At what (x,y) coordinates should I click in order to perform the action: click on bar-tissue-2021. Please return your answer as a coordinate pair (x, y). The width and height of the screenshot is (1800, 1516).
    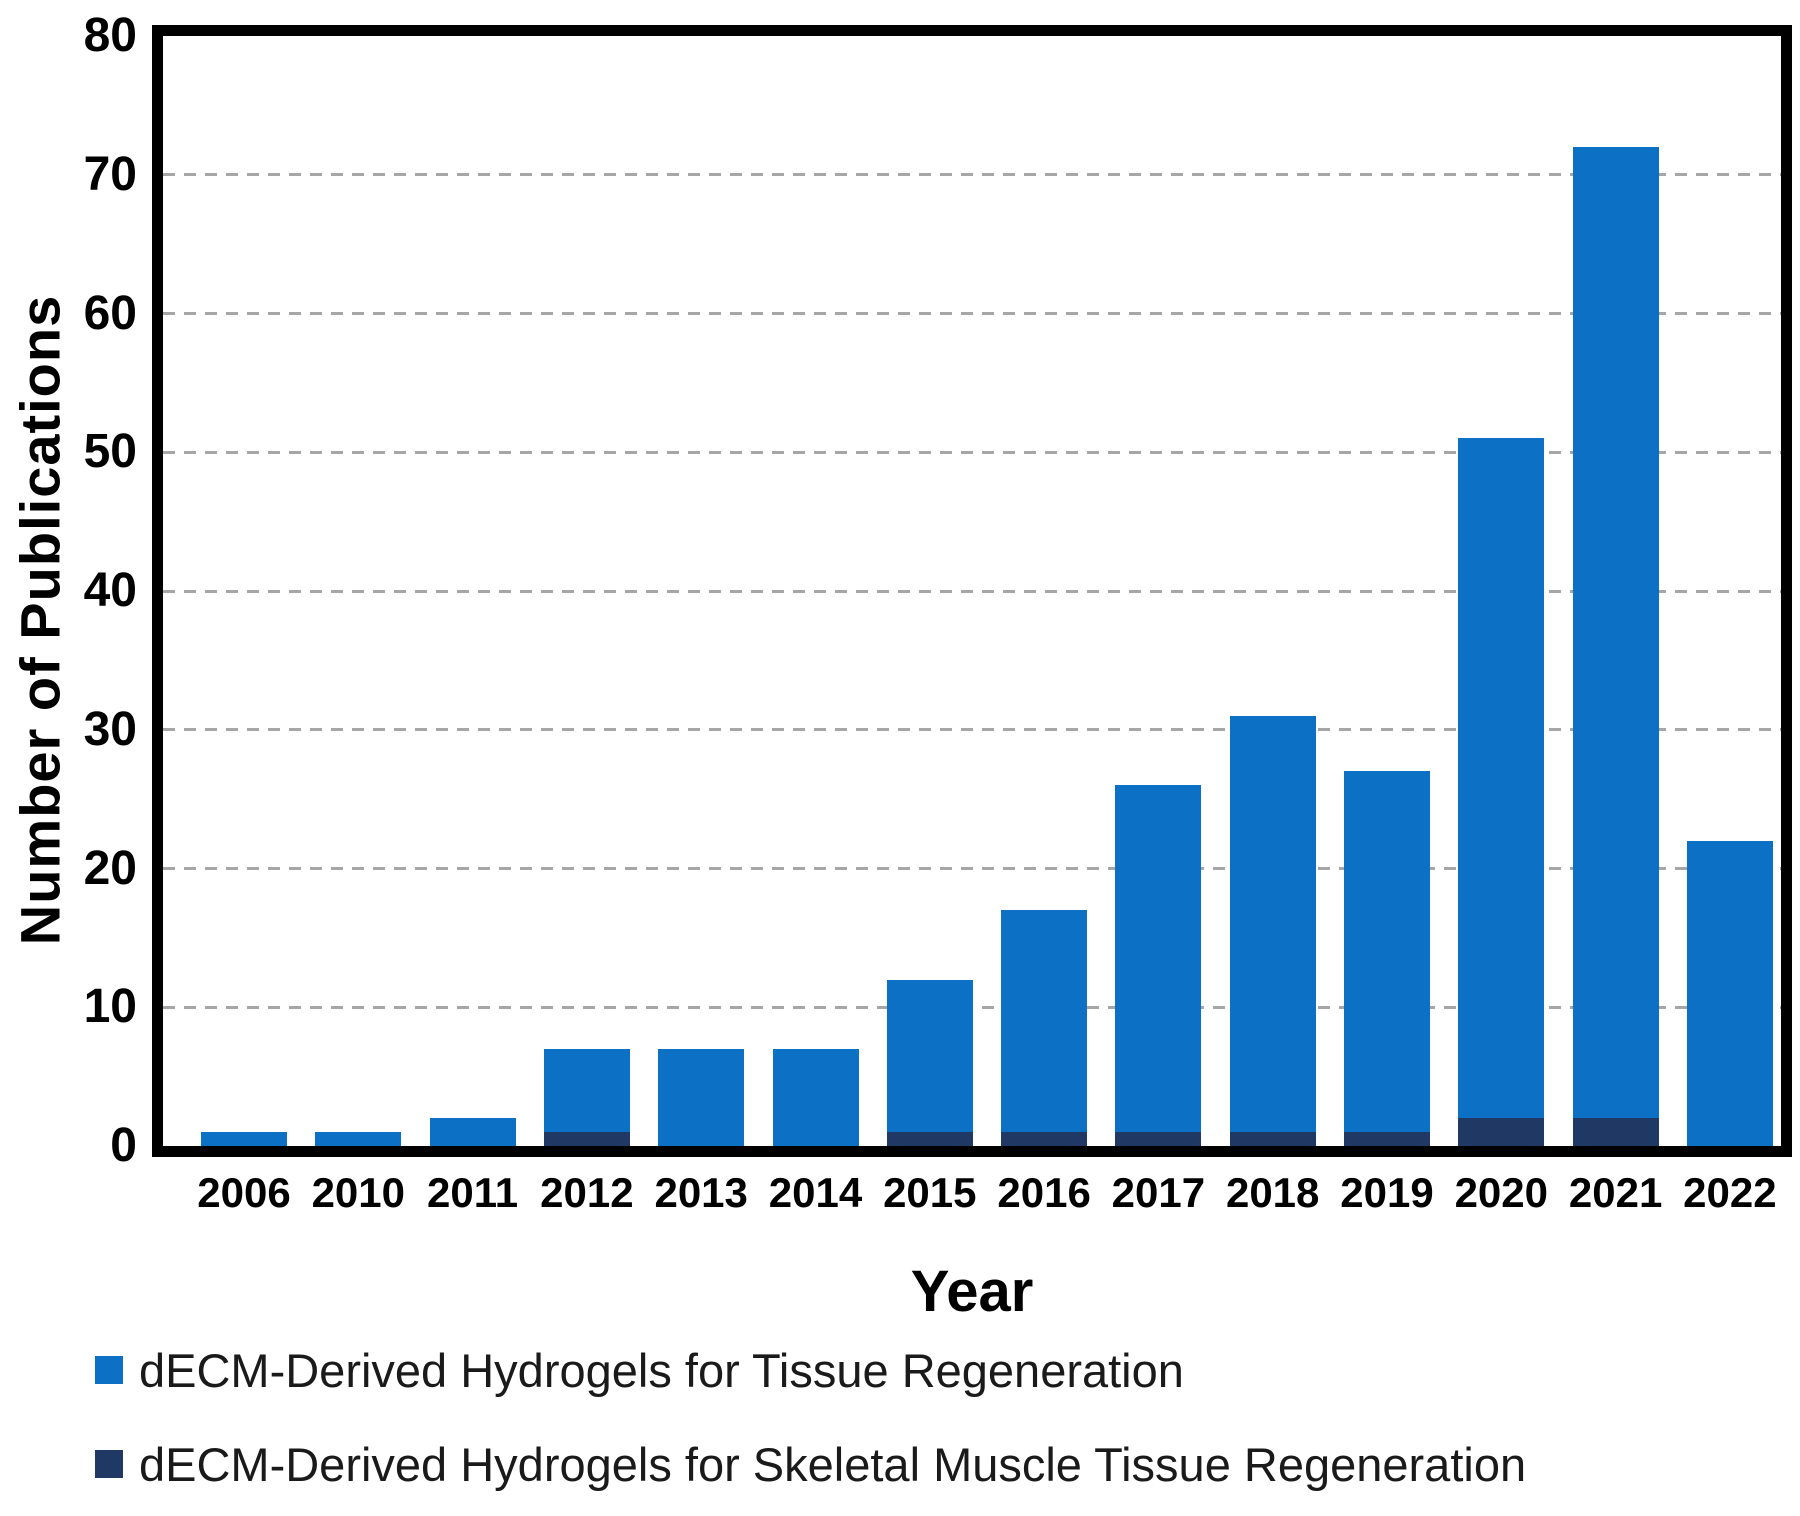
    Looking at the image, I should click on (1615, 646).